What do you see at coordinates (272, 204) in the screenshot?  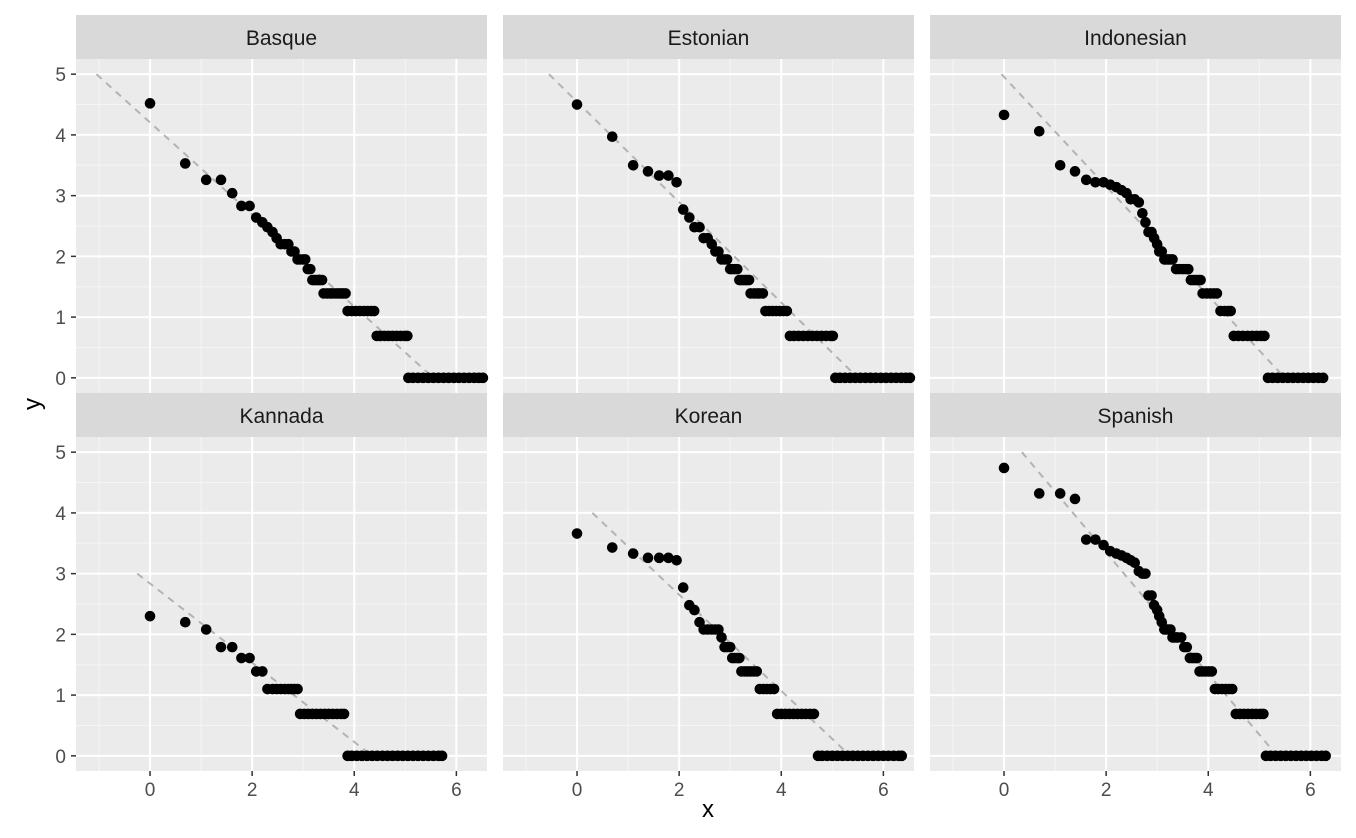 I see `facet-basque: Basque 0 1 2 3 4 5` at bounding box center [272, 204].